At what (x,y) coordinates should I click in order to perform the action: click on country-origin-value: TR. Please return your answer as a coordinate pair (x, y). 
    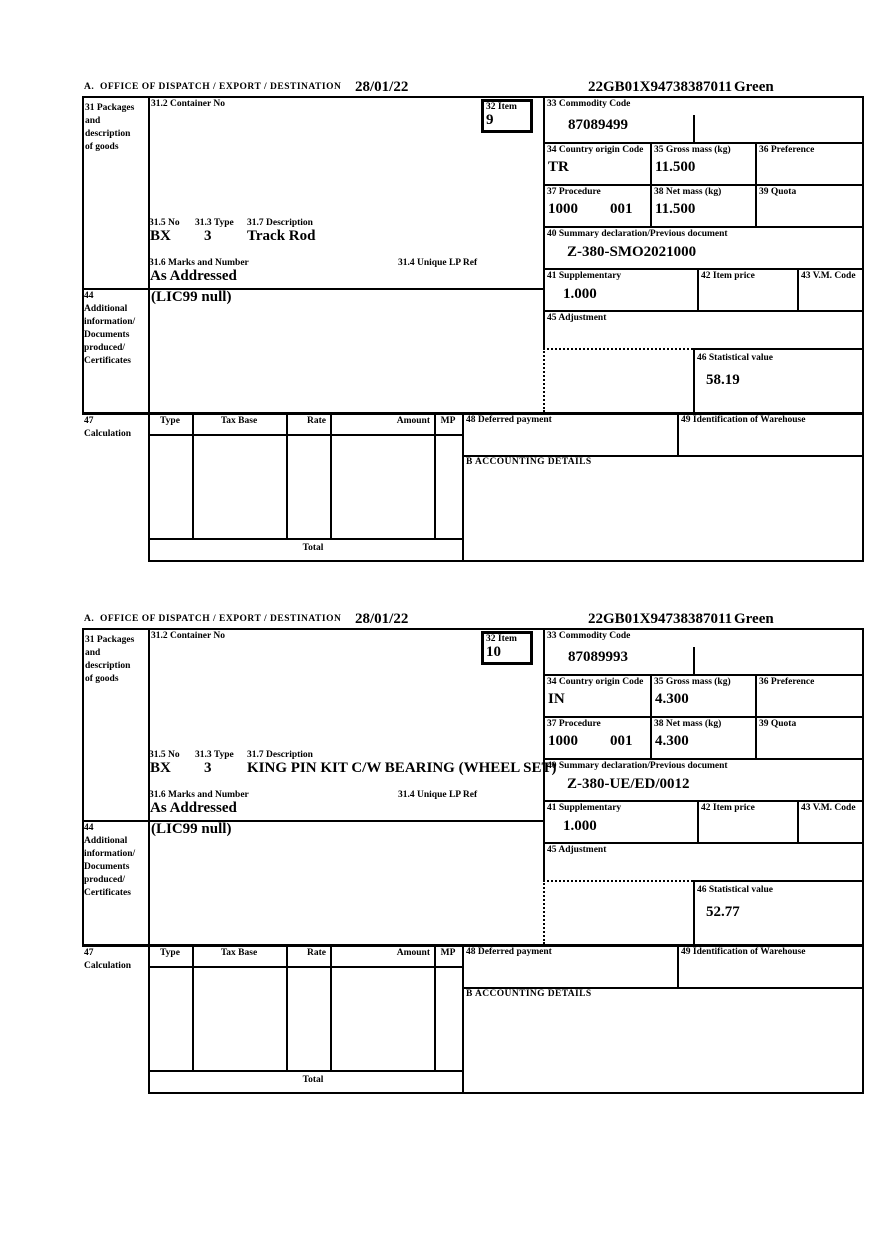
    Looking at the image, I should click on (558, 167).